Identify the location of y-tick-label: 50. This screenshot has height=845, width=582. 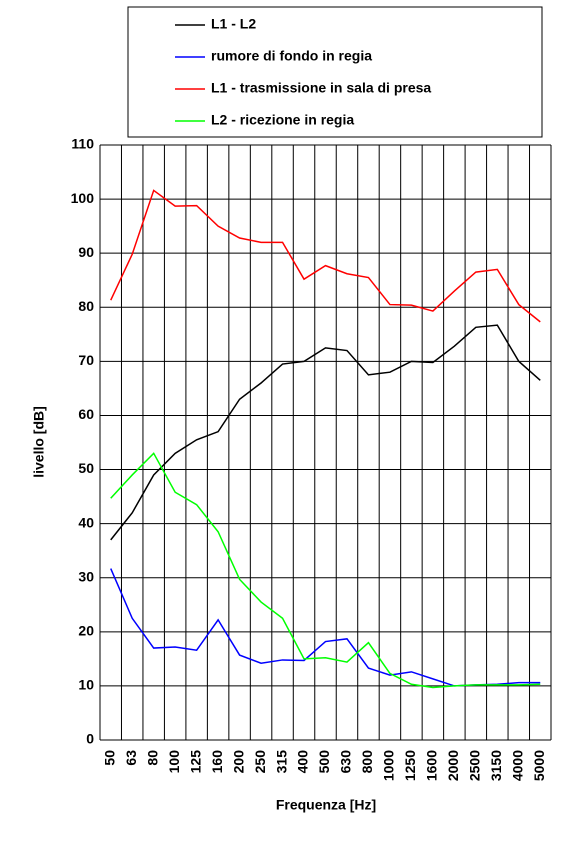
(86, 468).